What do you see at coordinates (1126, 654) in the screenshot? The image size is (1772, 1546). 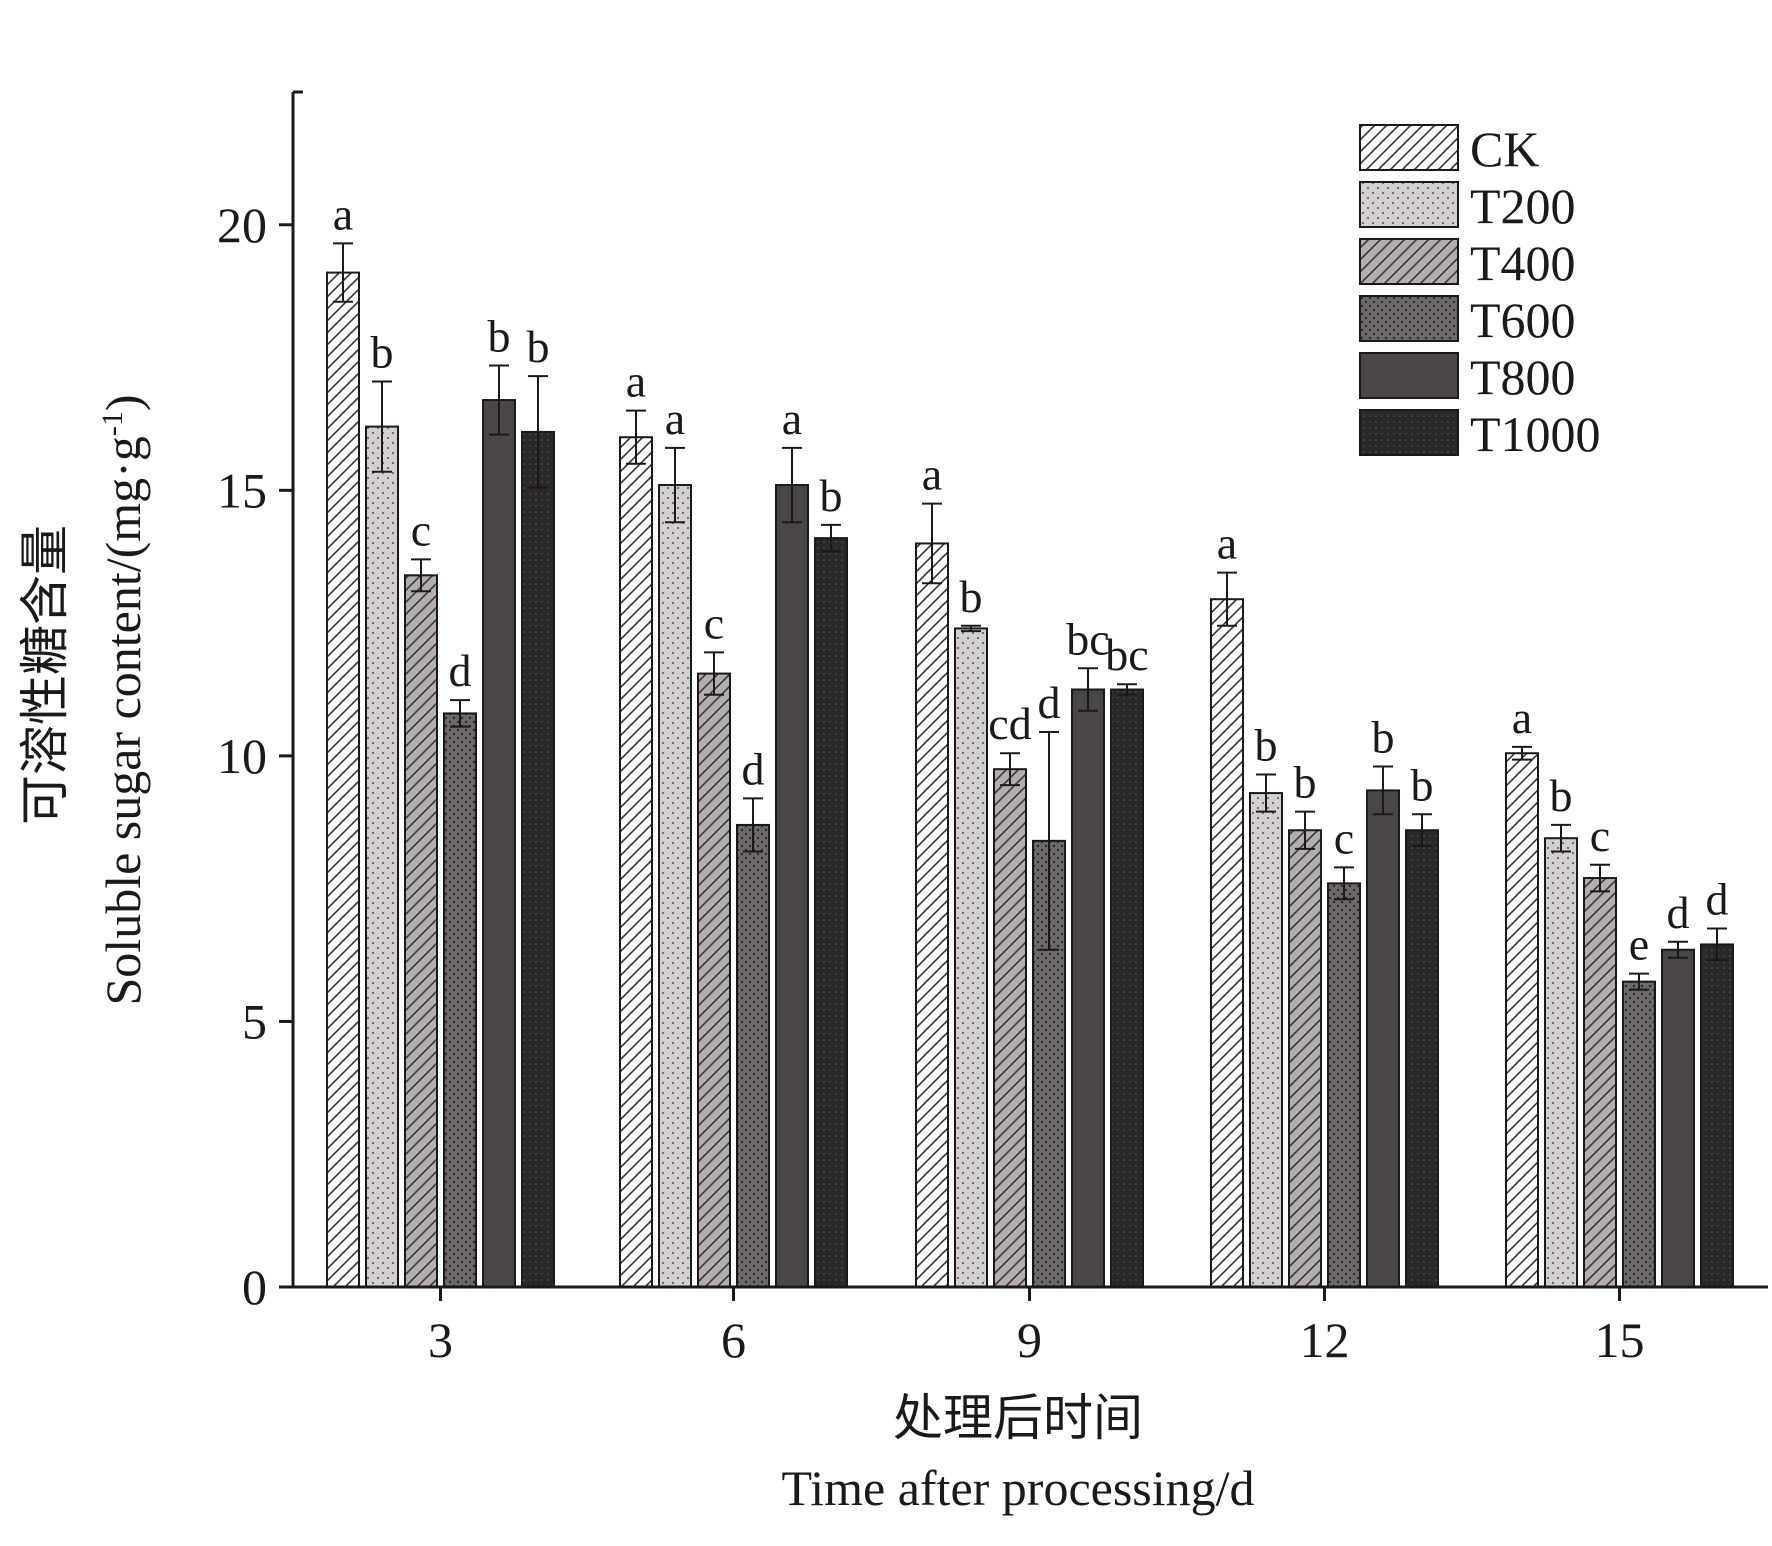 I see `sig-letter-T1000-9: bc` at bounding box center [1126, 654].